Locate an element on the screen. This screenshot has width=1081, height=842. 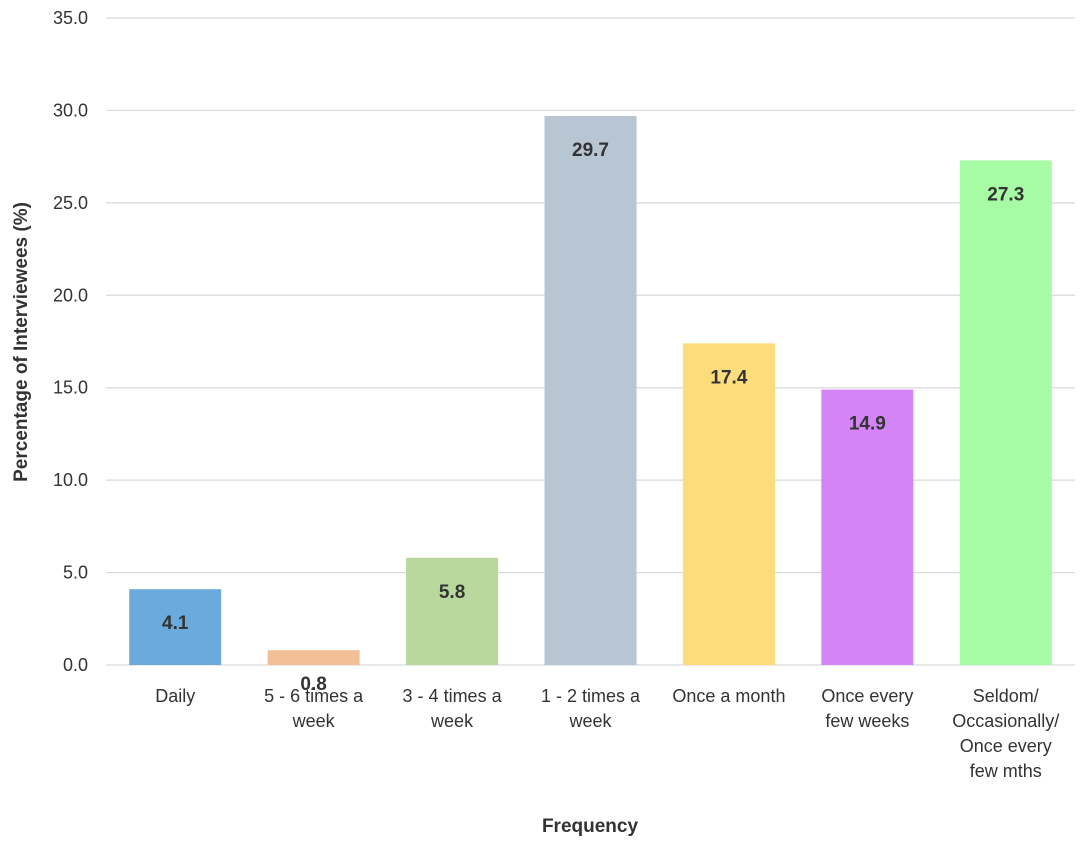
x-category-label: Seldom/ is located at coordinates (1006, 696).